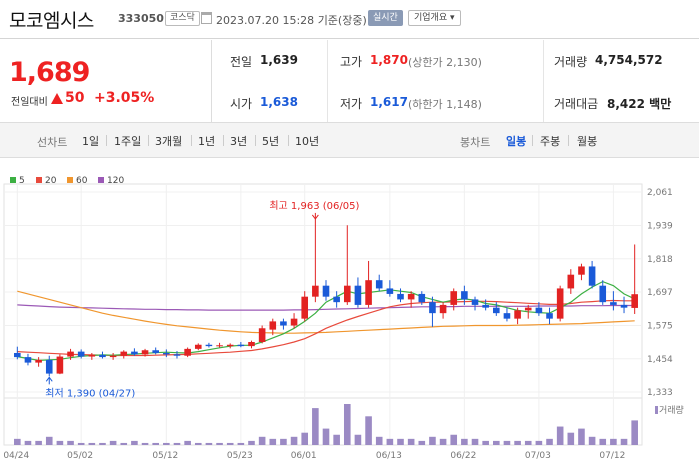 This screenshot has width=699, height=467. I want to click on up-triangle-icon, so click(57, 98).